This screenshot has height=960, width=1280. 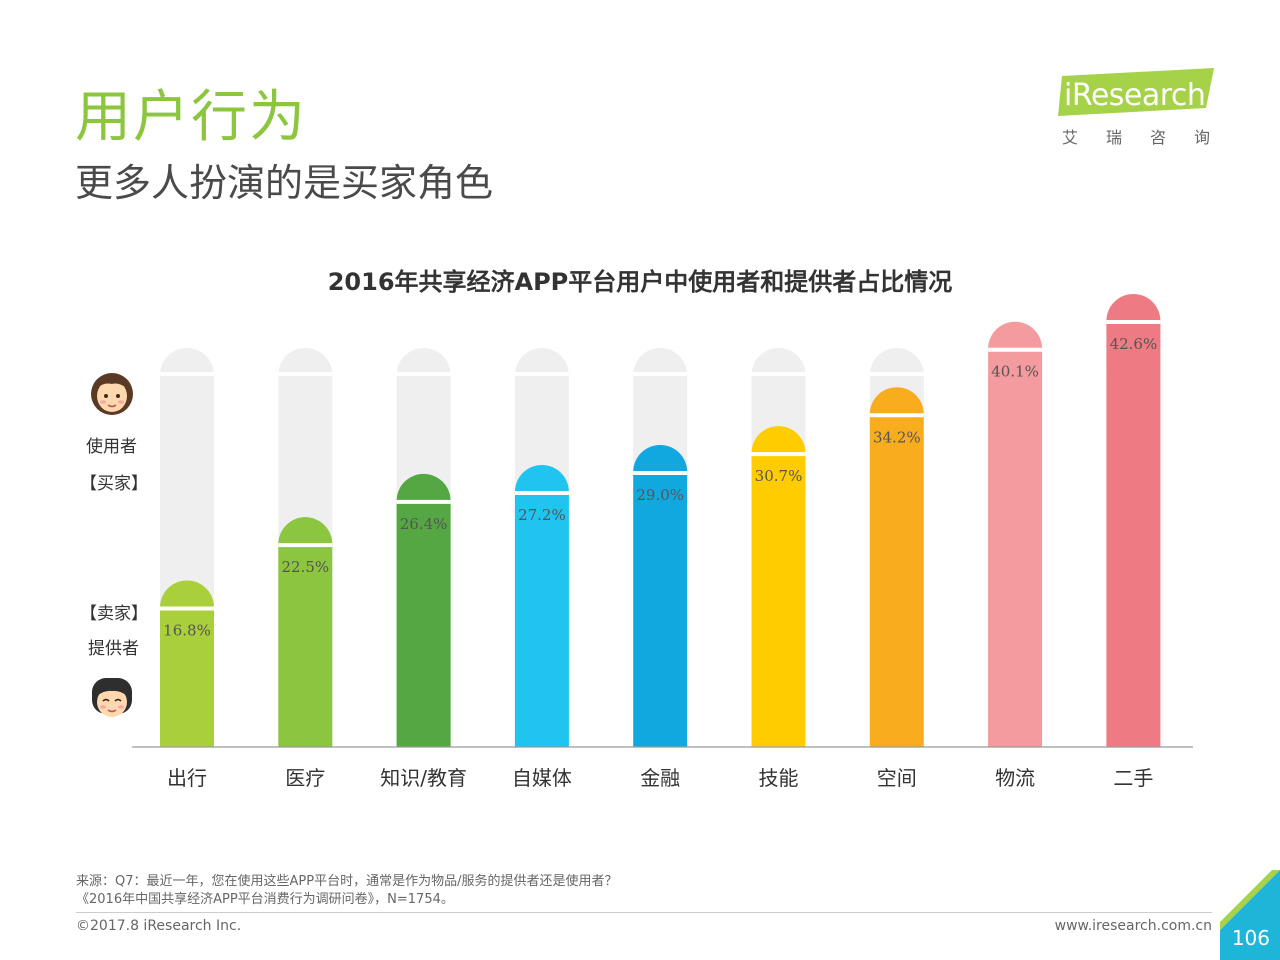 What do you see at coordinates (113, 649) in the screenshot?
I see `provider-label: 提供者` at bounding box center [113, 649].